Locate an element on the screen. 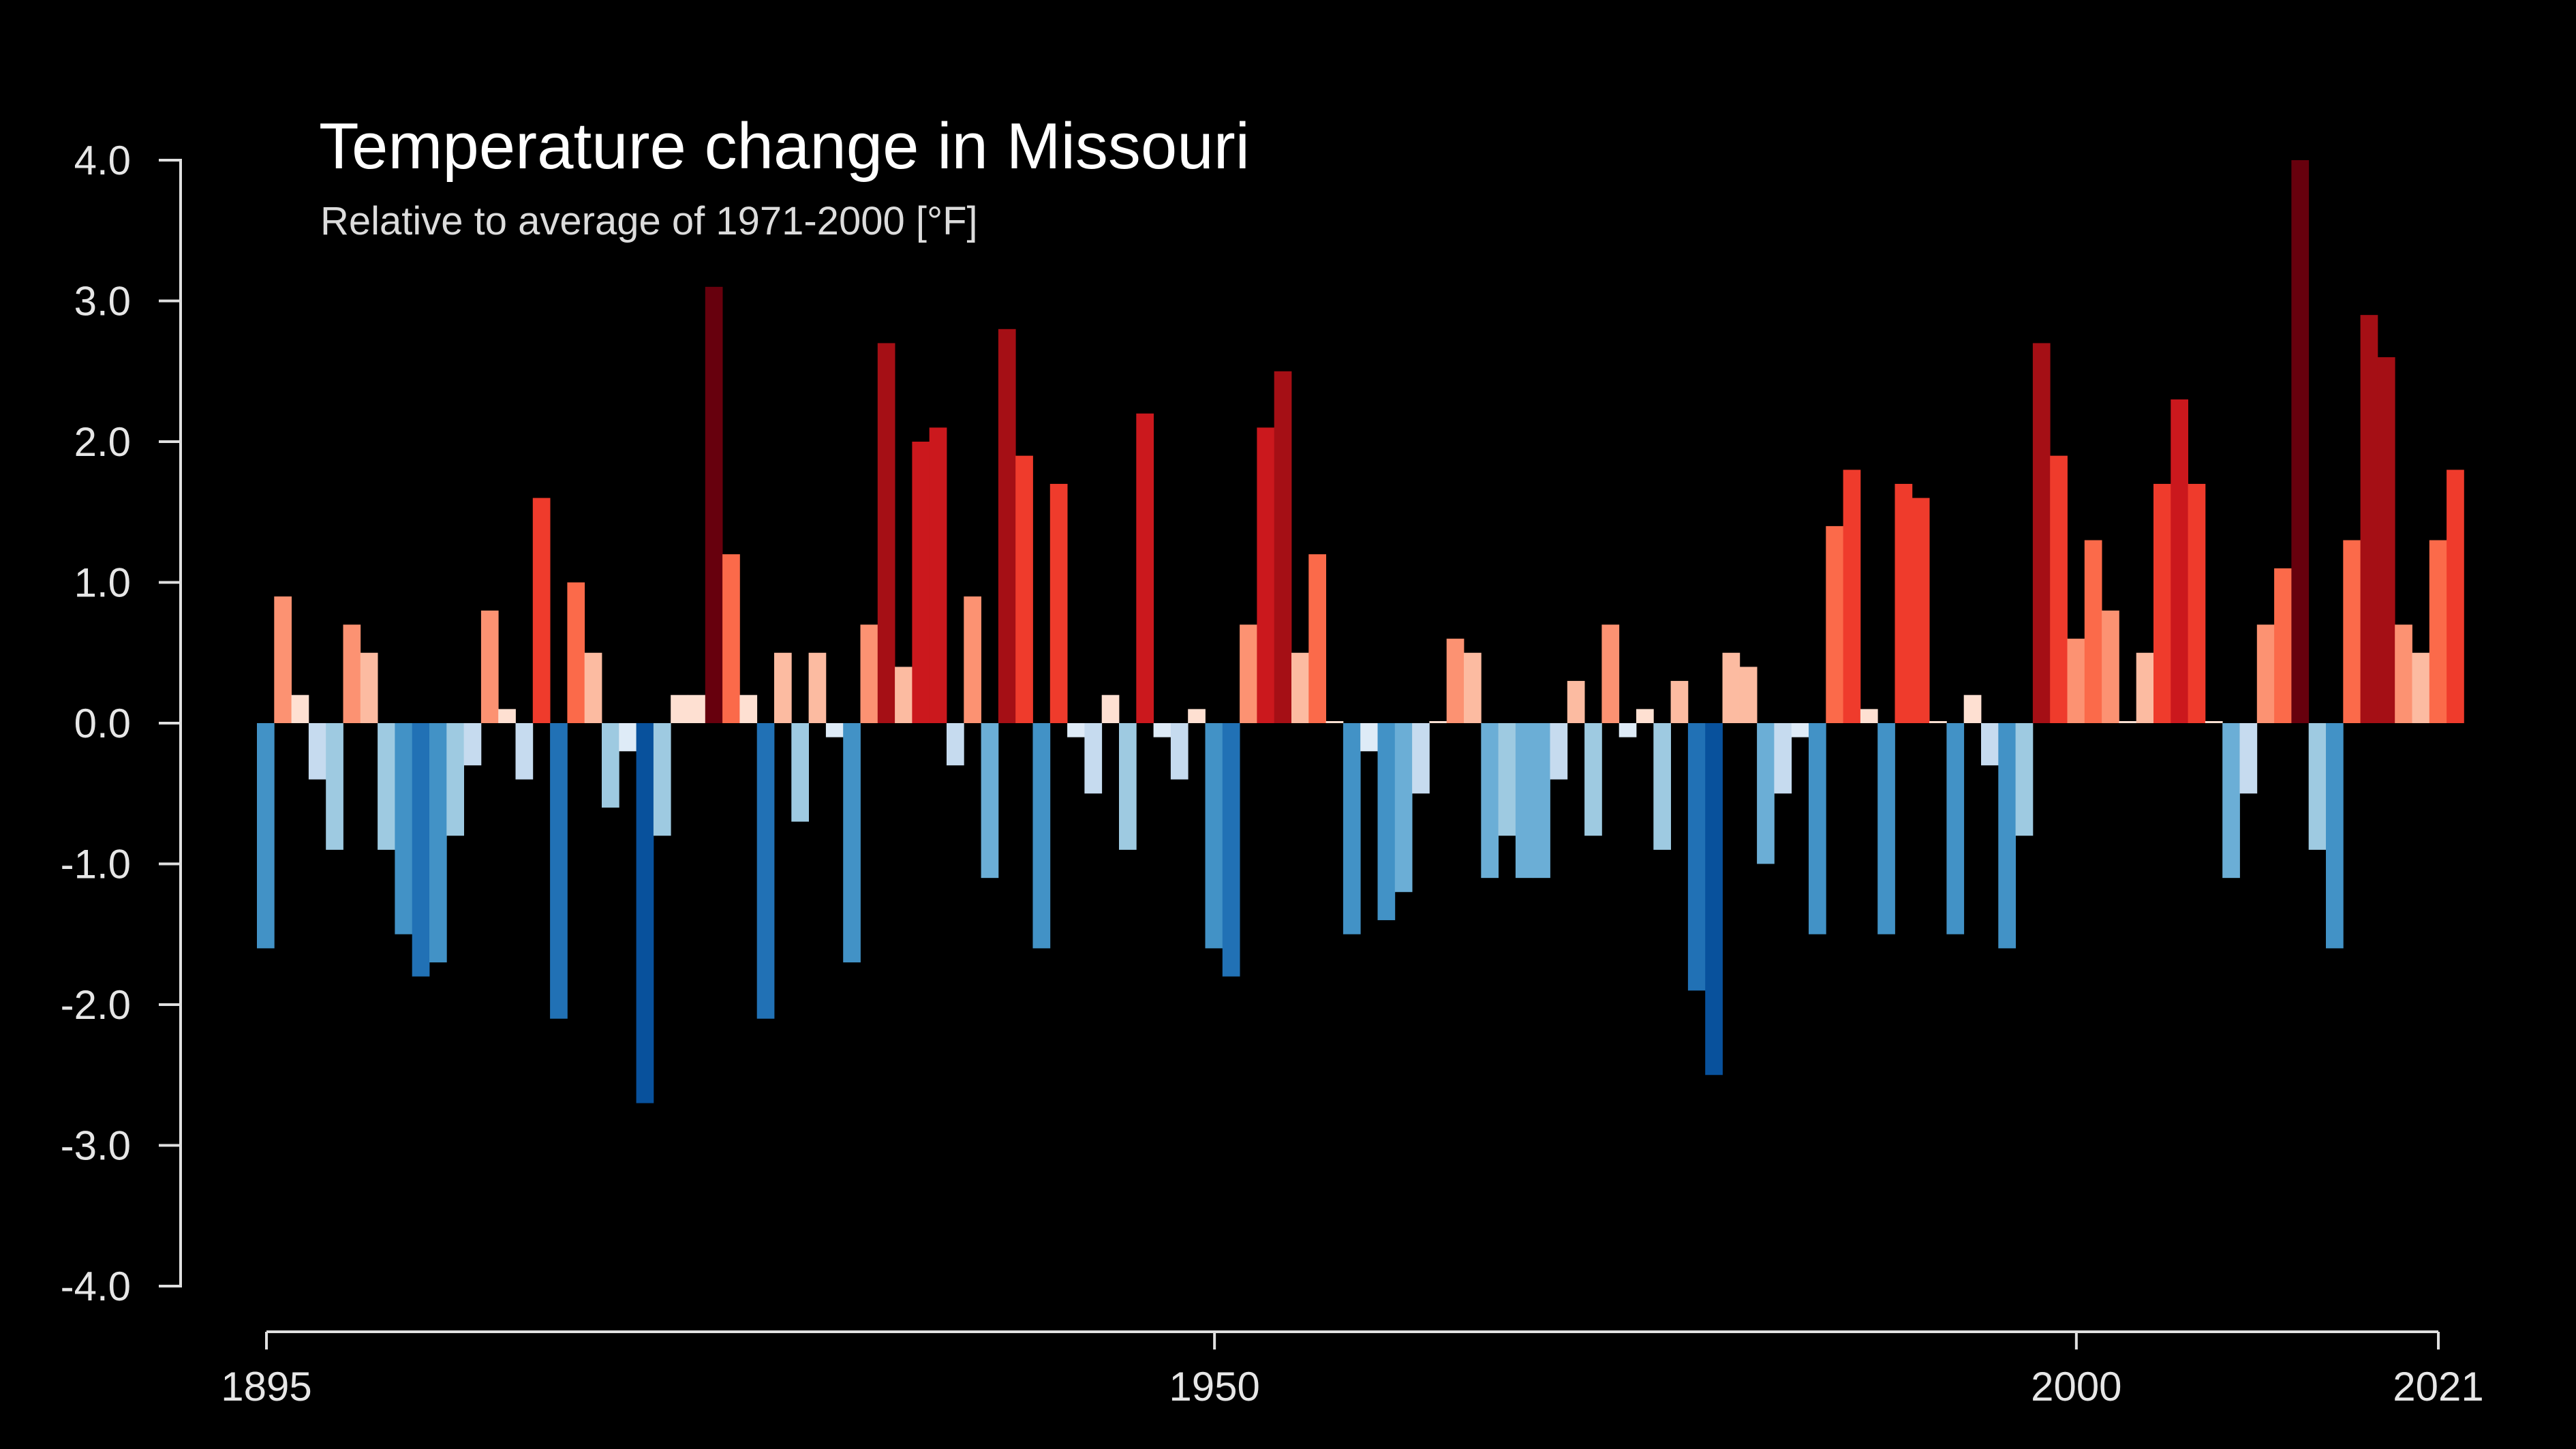 This screenshot has height=1449, width=2576. bar-1936 is located at coordinates (973, 660).